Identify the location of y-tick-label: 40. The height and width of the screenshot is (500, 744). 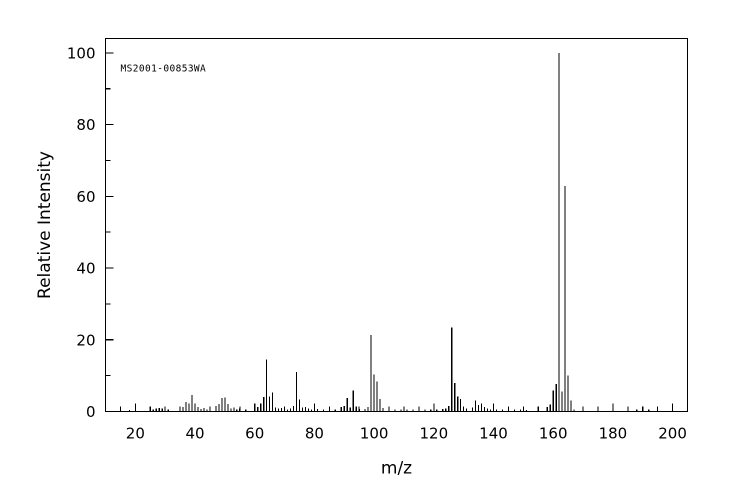
(85, 269).